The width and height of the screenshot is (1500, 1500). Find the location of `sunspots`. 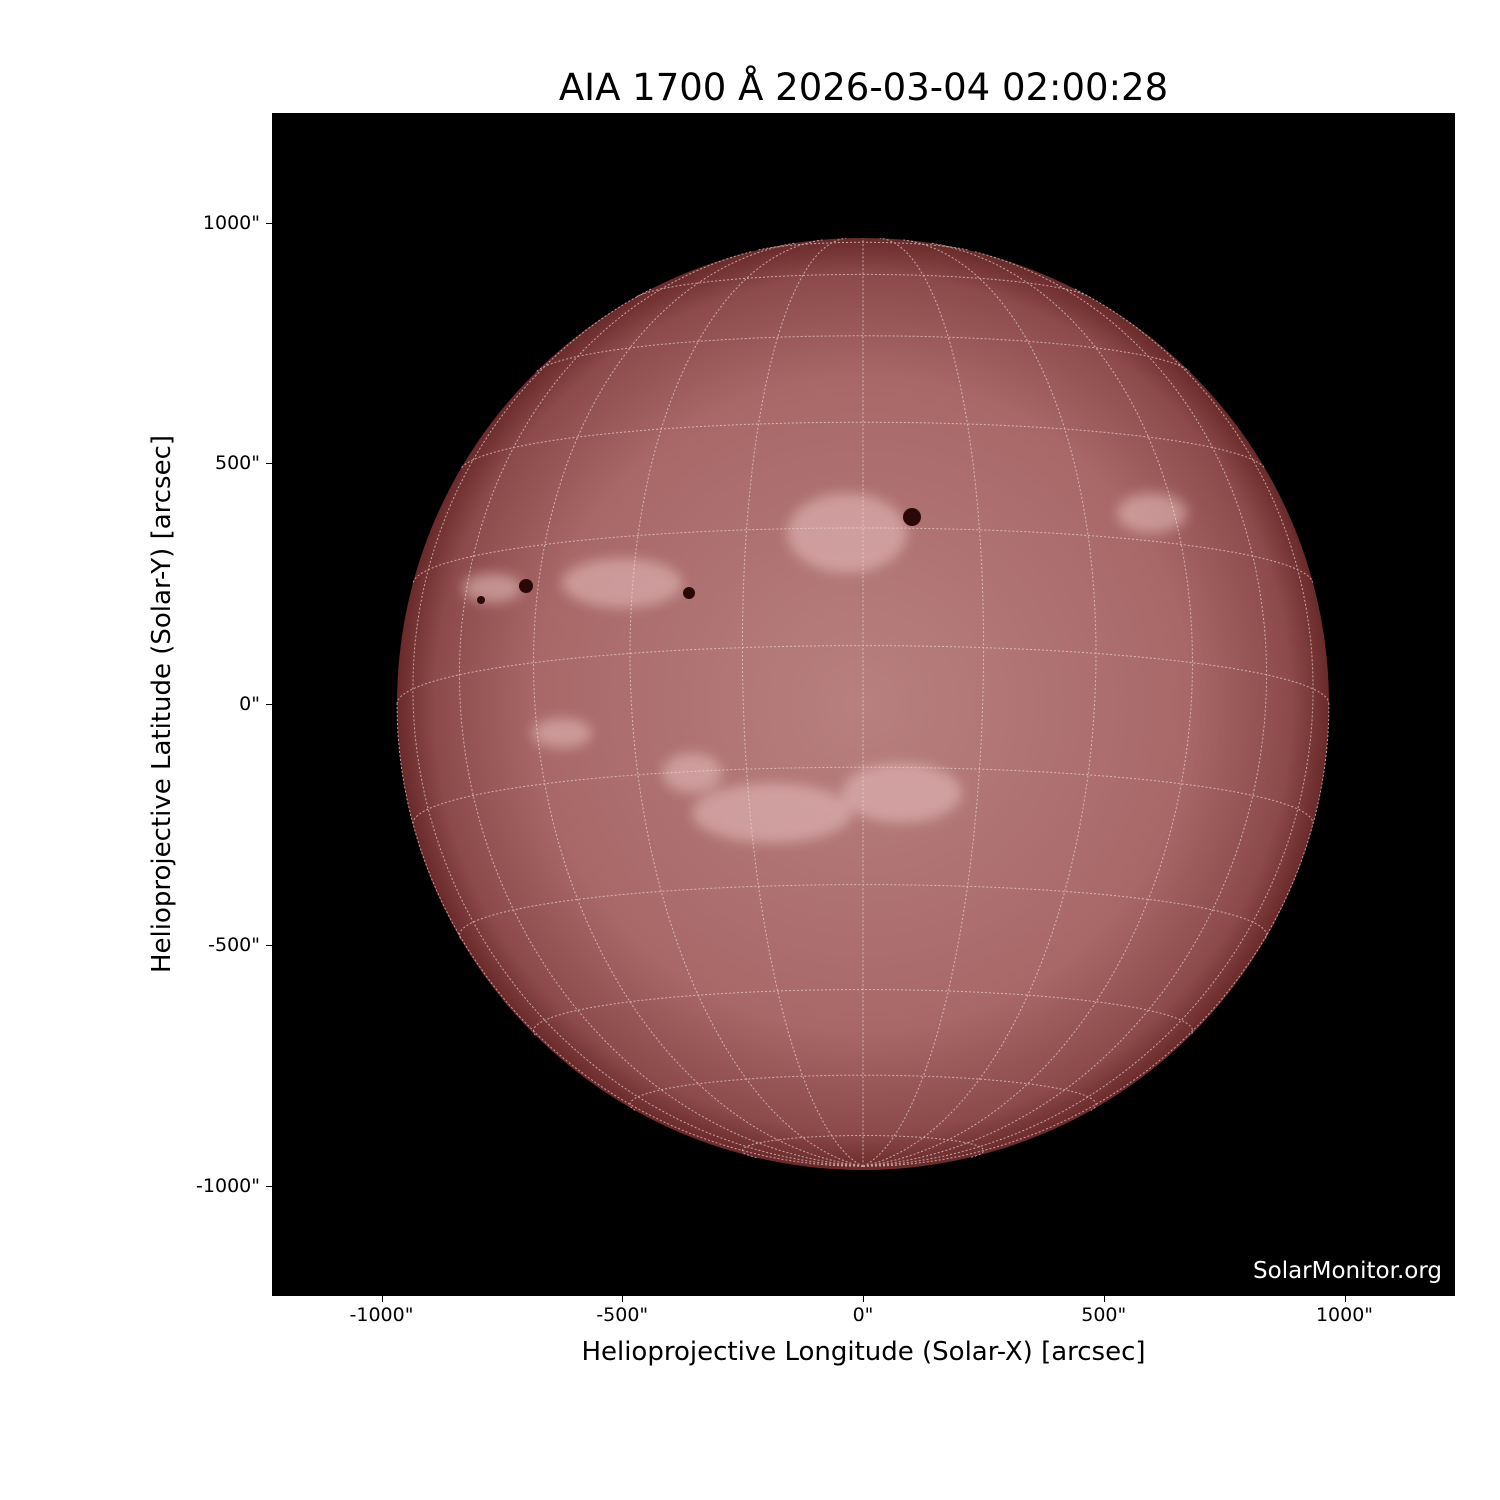

sunspots is located at coordinates (699, 556).